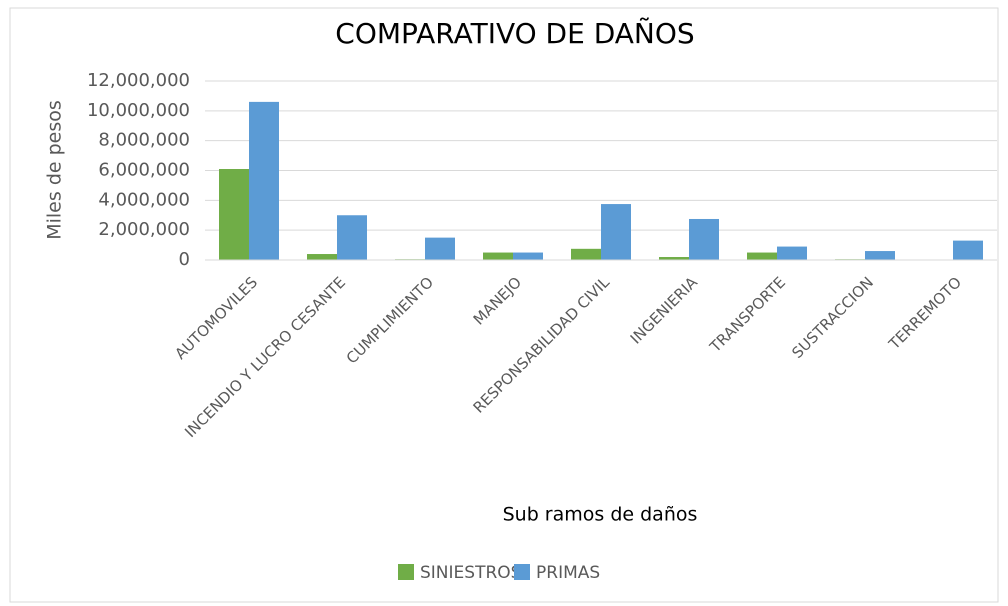  I want to click on y-axis-title: Miles de pesos, so click(55, 170).